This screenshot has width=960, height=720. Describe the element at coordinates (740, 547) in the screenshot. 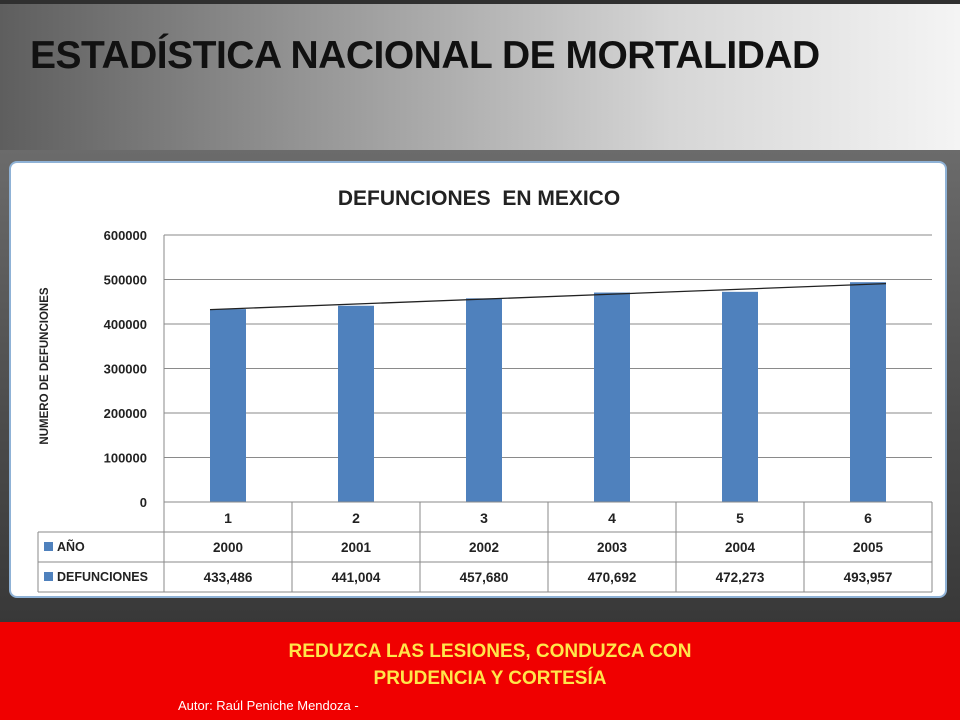

I see `table-cell: 2004` at that location.